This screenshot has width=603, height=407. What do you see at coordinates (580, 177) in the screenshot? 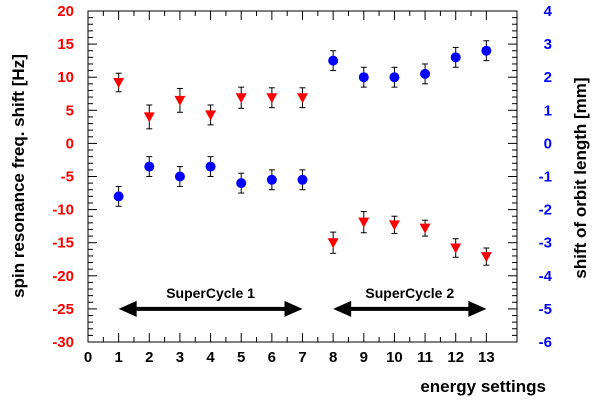
I see `y-axis-right-title: shift of orbit length [mm]` at bounding box center [580, 177].